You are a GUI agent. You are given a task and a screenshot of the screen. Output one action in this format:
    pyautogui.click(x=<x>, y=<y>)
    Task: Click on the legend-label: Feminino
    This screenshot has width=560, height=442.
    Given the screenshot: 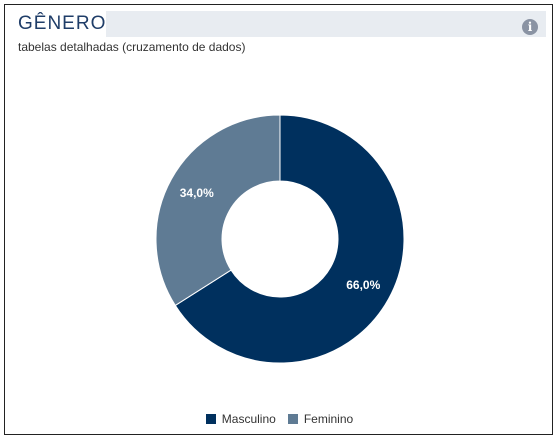 What is the action you would take?
    pyautogui.click(x=328, y=419)
    